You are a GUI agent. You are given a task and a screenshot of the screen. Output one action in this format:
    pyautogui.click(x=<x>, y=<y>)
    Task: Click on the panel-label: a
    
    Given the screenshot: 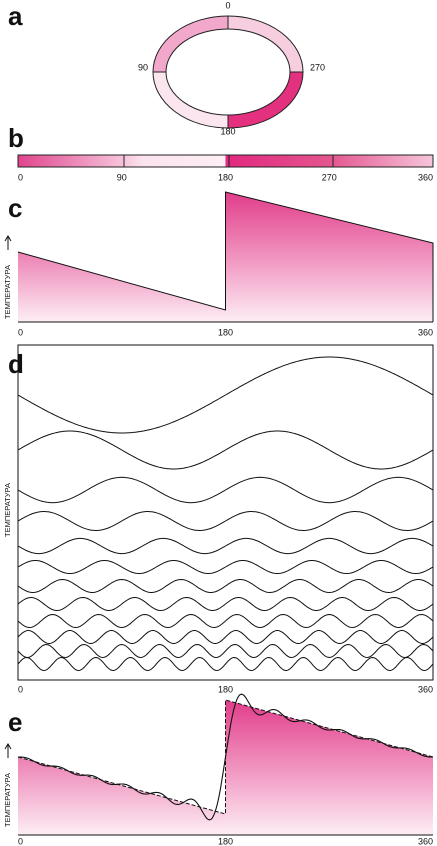 What is the action you would take?
    pyautogui.click(x=15, y=16)
    